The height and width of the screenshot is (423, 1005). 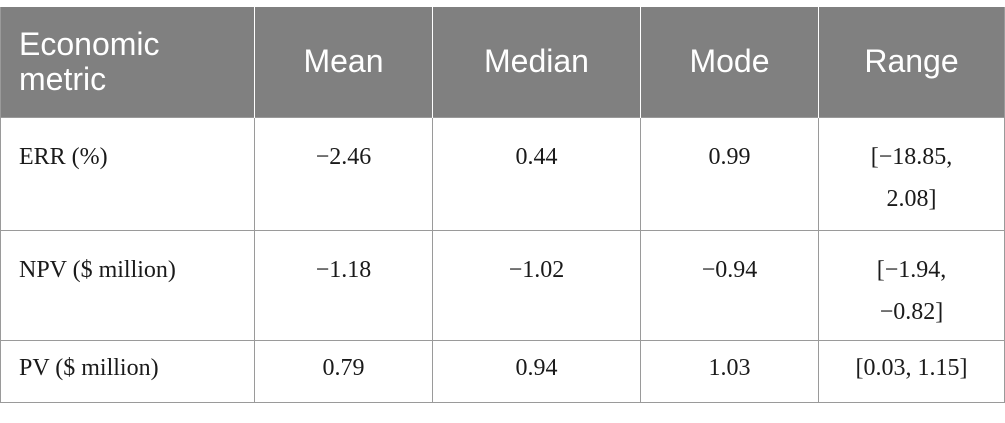 What do you see at coordinates (911, 285) in the screenshot?
I see `cell-range: [−1.94, −0.82]` at bounding box center [911, 285].